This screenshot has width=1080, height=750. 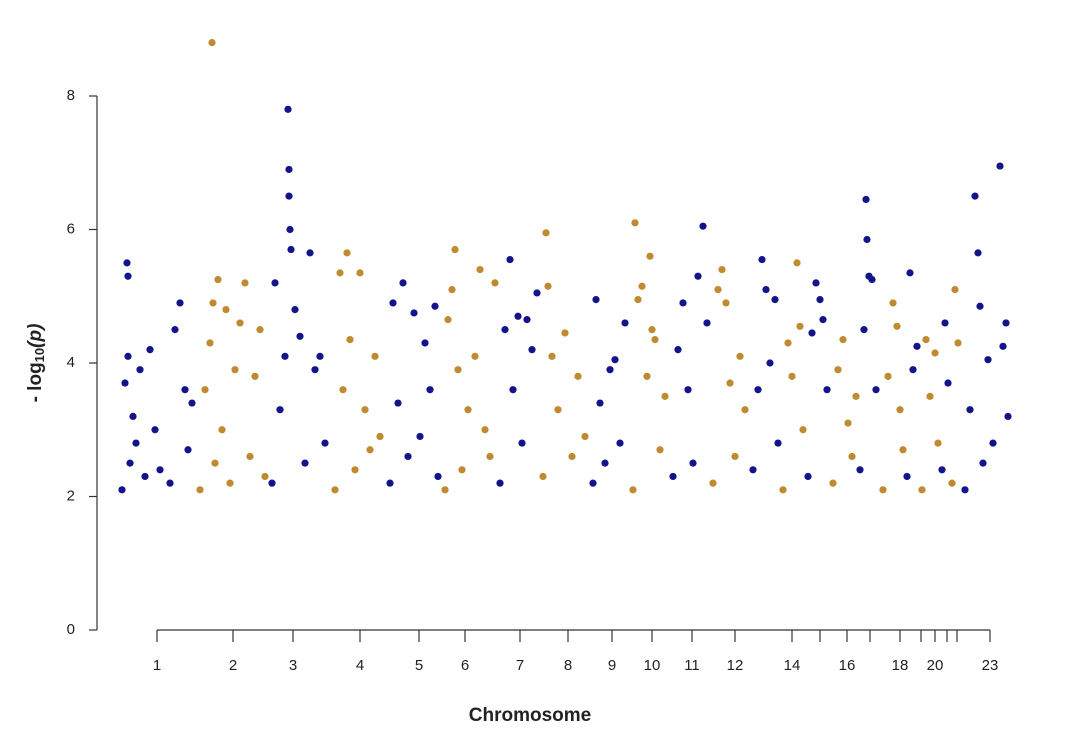 I want to click on x-tick-label: 7, so click(x=520, y=665).